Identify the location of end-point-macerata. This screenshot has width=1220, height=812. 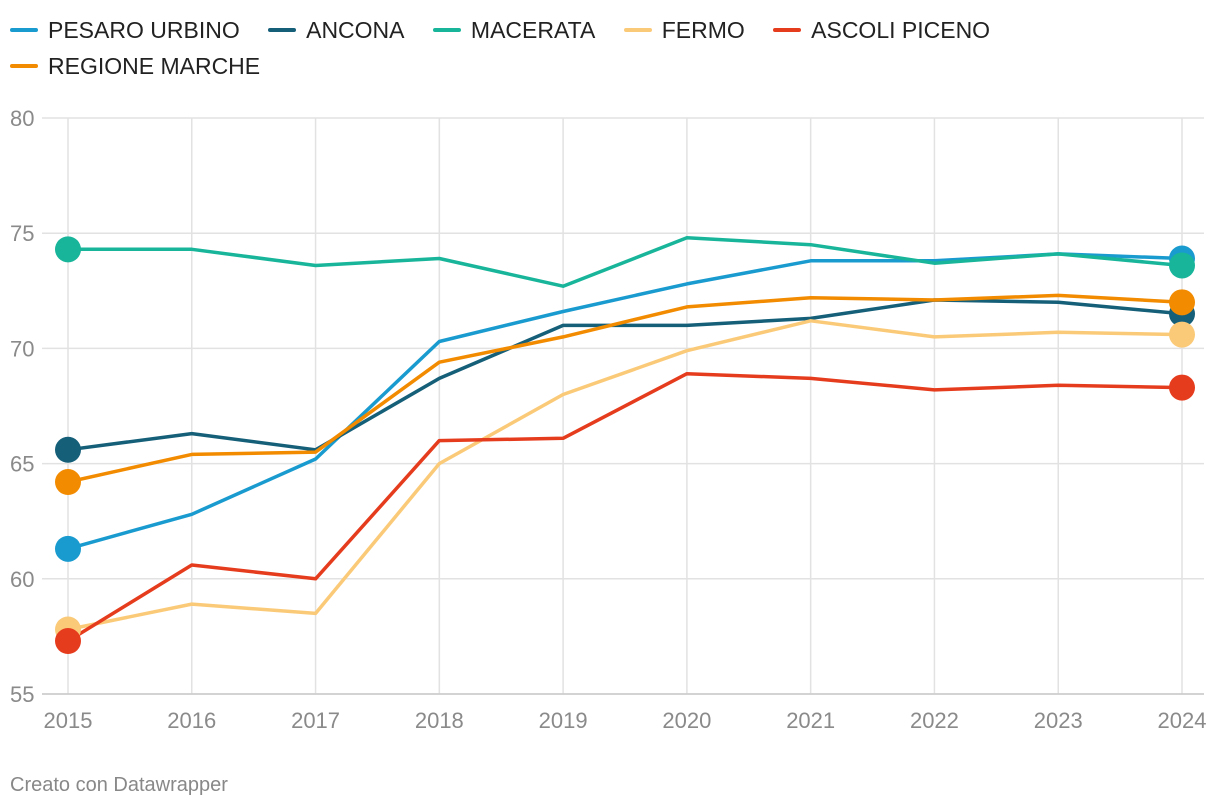
(1182, 265).